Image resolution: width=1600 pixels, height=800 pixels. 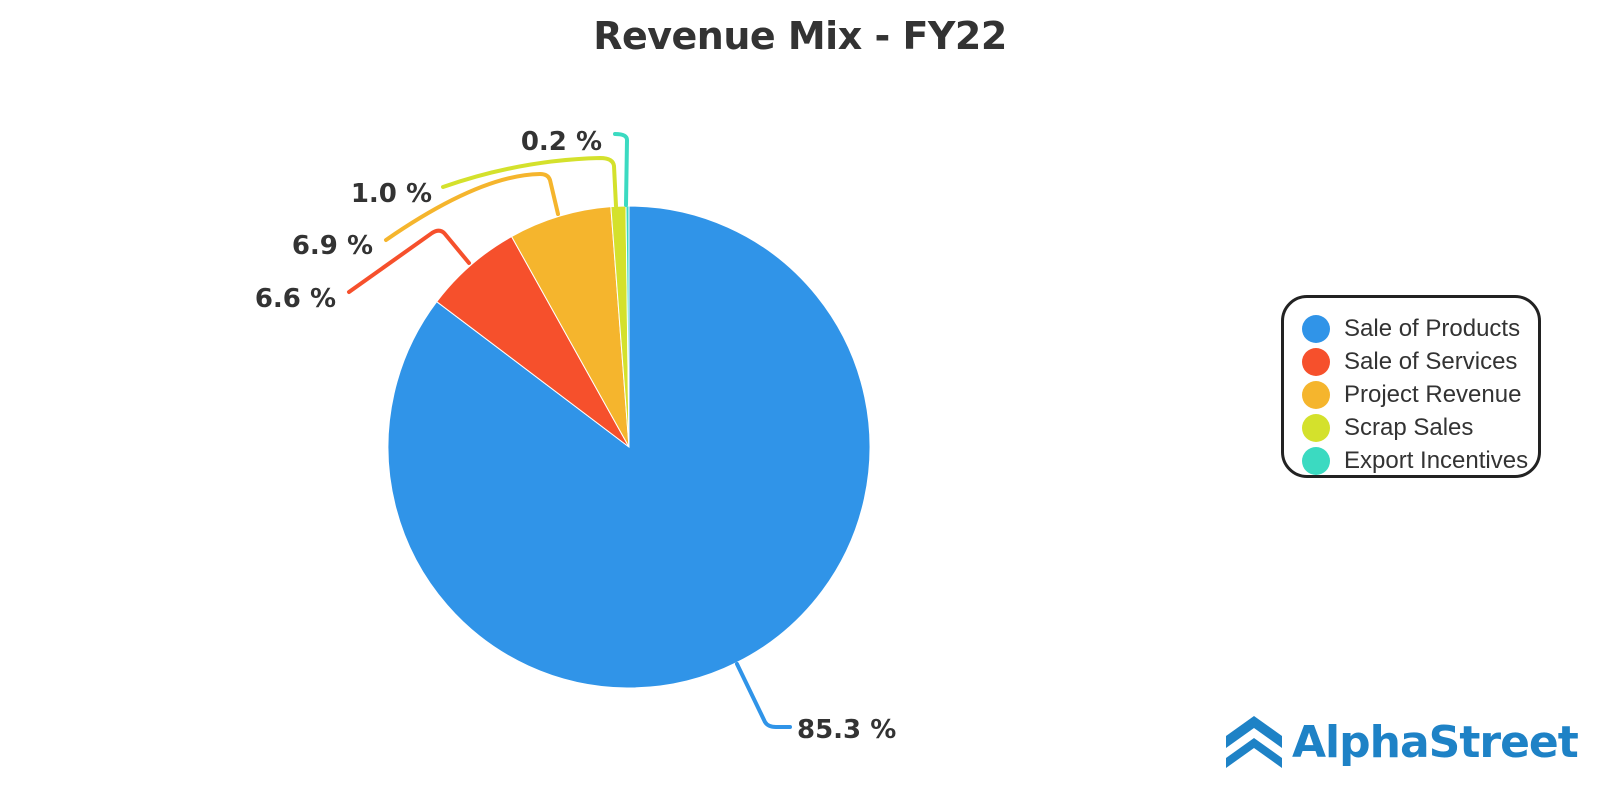 What do you see at coordinates (763, 695) in the screenshot?
I see `leader-line-sale-of-products` at bounding box center [763, 695].